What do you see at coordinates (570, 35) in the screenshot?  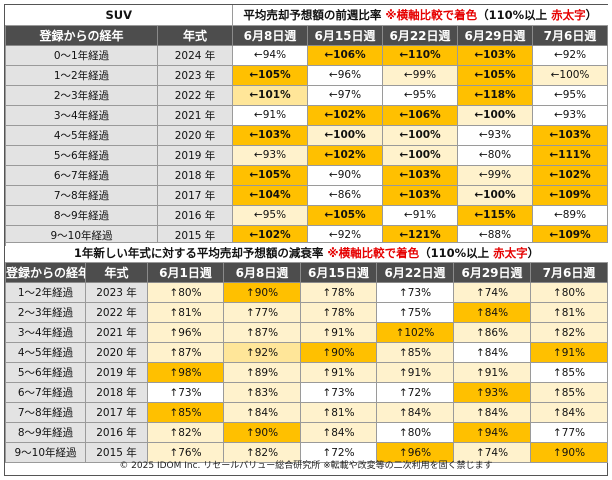 I see `header-week: 7月6日週` at bounding box center [570, 35].